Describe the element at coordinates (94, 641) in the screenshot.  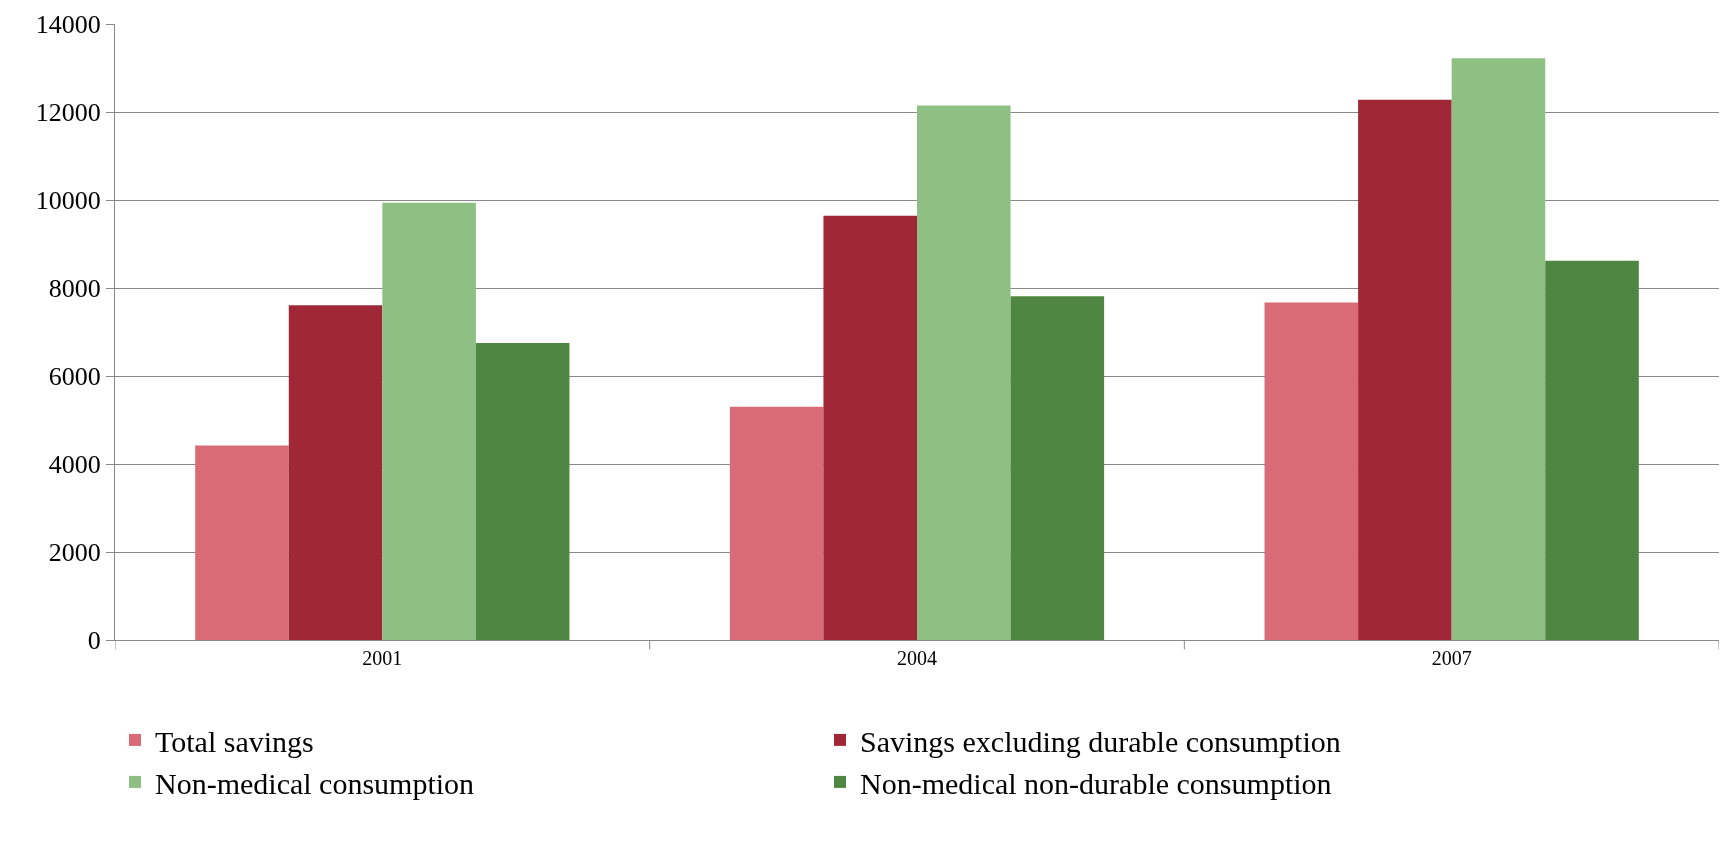
I see `y-tick-label: 0` at that location.